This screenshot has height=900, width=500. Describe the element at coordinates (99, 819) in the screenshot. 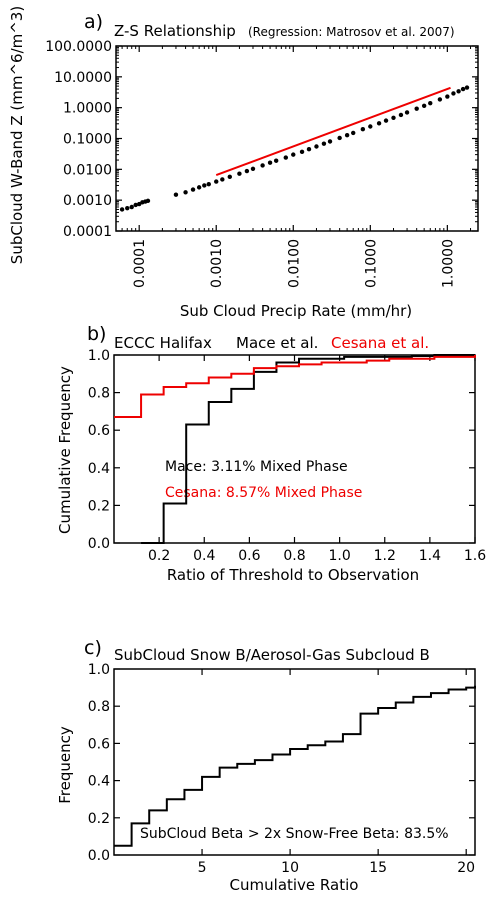

I see `panel-c-ytick-label: 0.2` at that location.